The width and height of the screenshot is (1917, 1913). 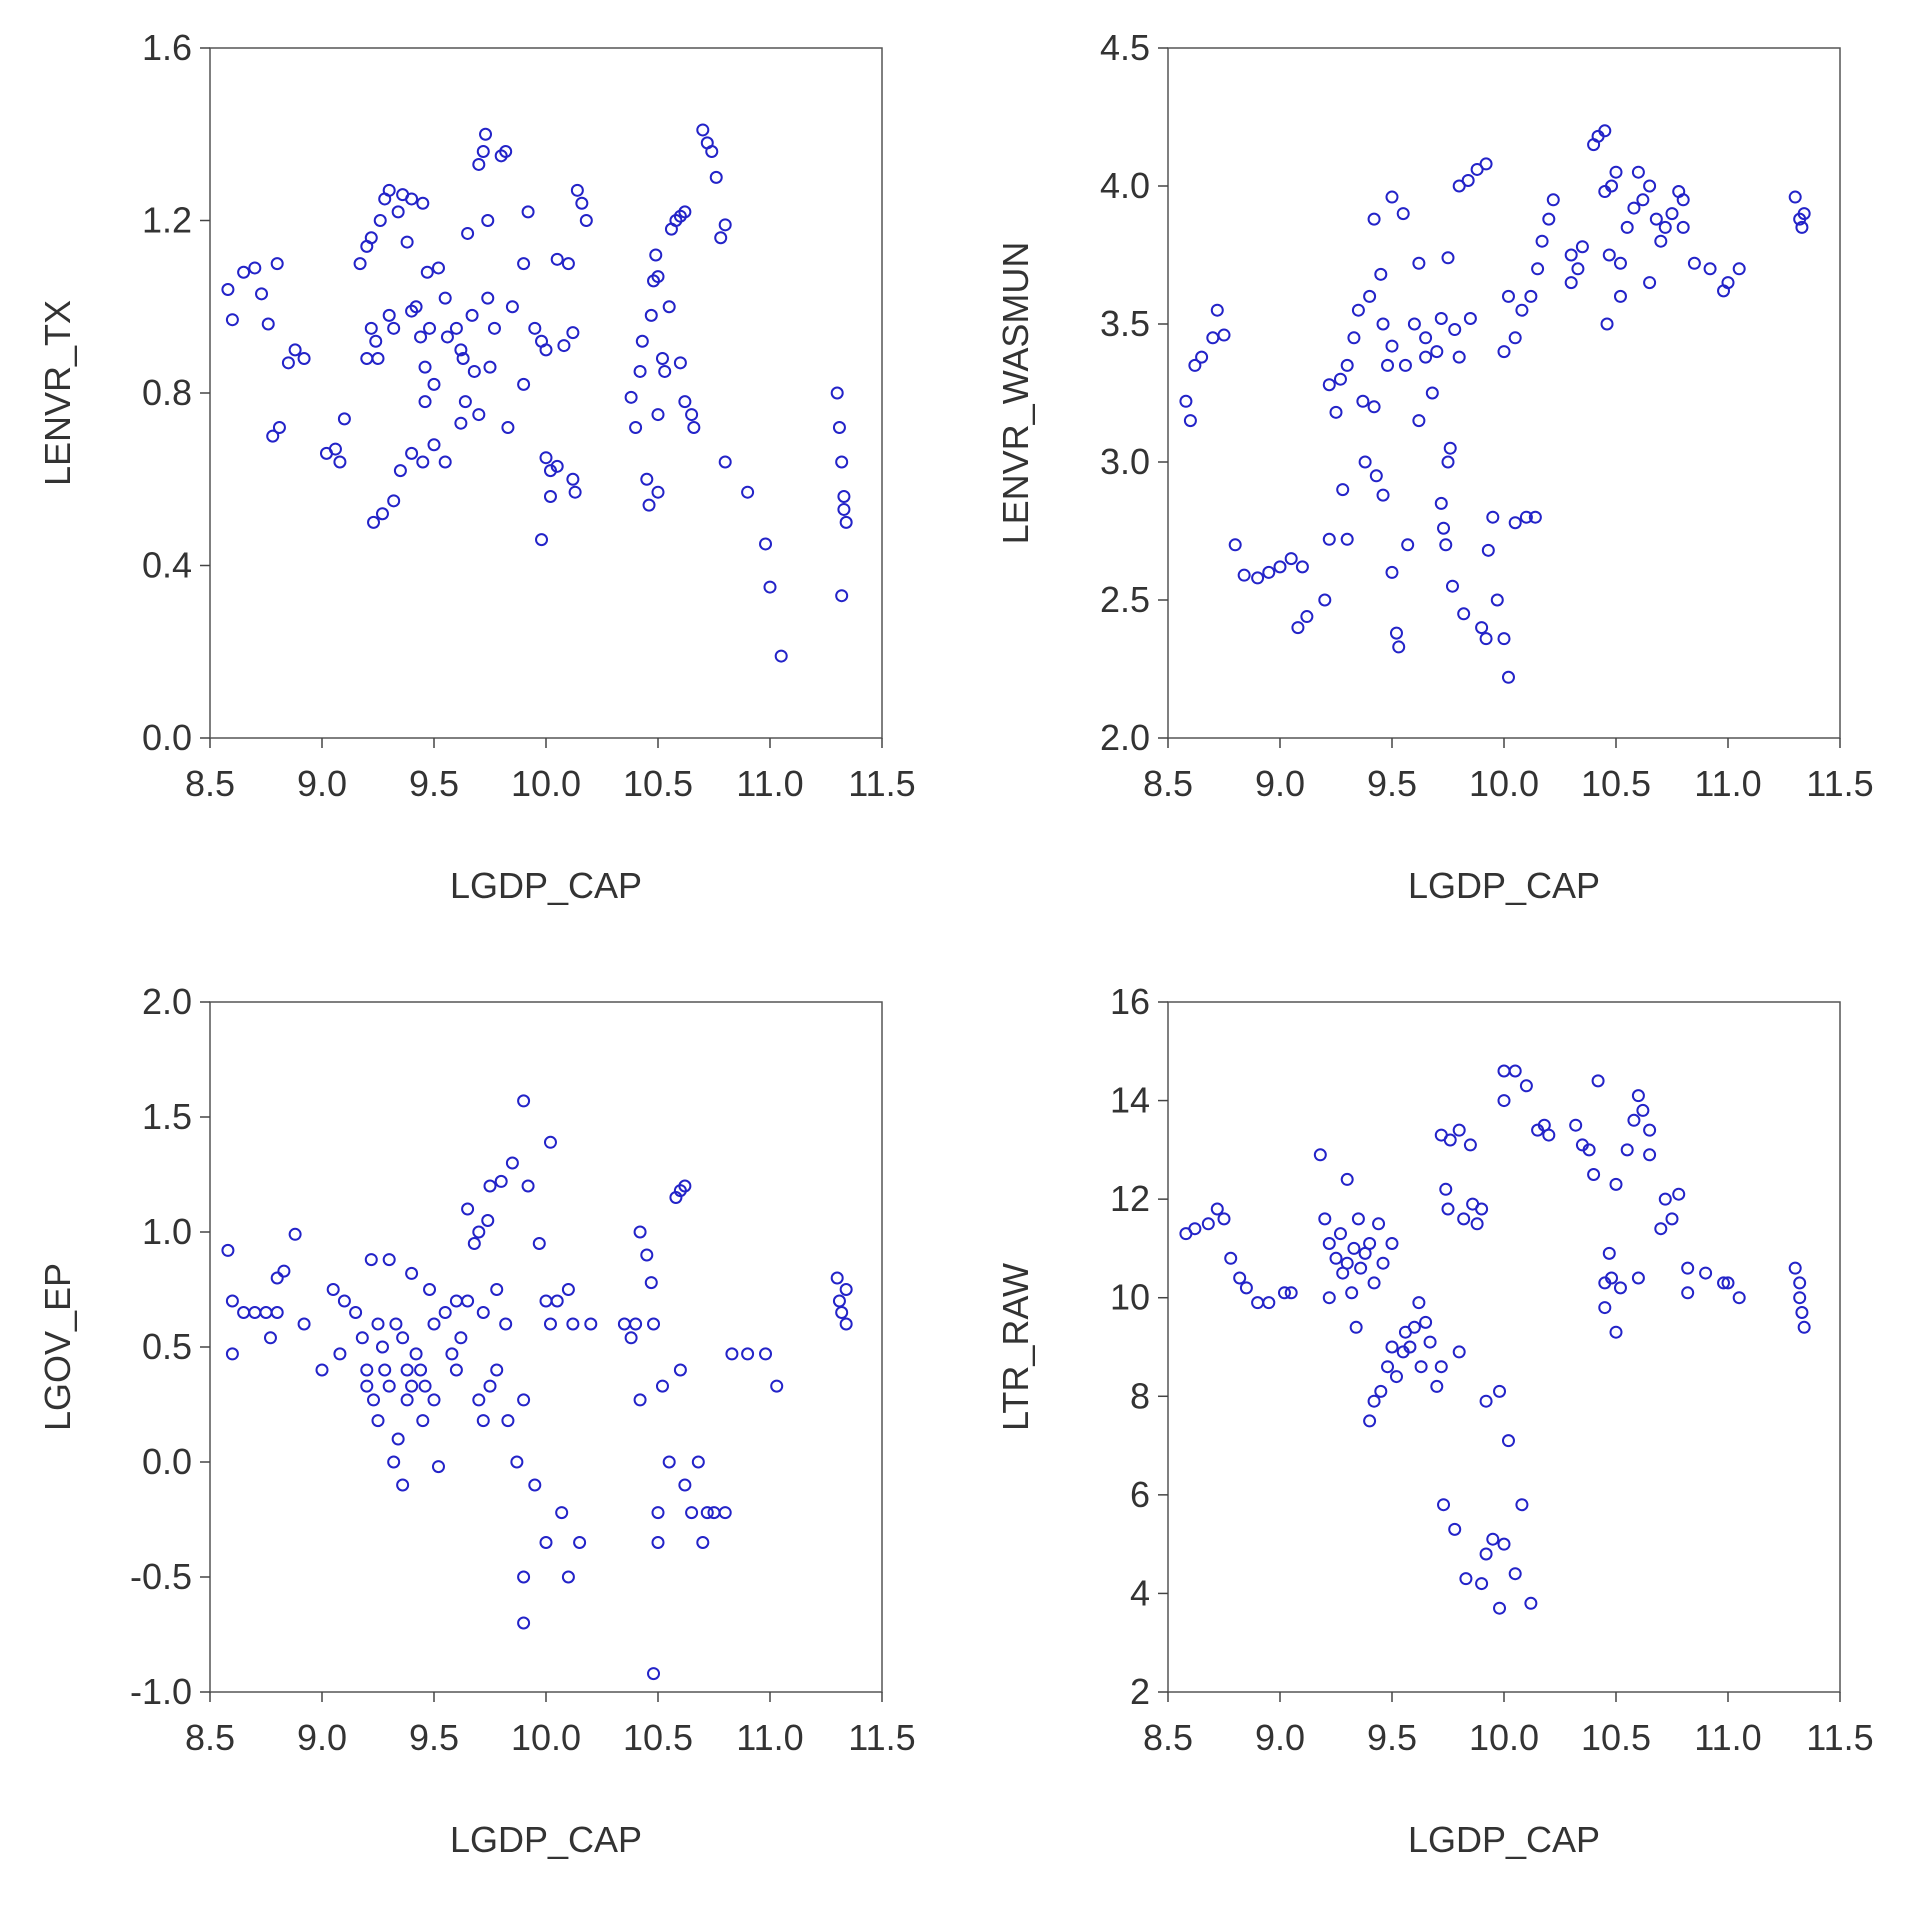 What do you see at coordinates (1504, 885) in the screenshot?
I see `x-axis-label: LGDP_CAP` at bounding box center [1504, 885].